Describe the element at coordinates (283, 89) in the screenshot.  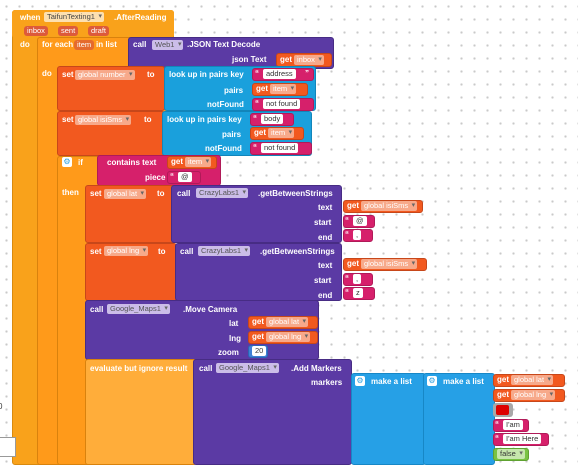
I see `get-item-dropdown-1: item` at that location.